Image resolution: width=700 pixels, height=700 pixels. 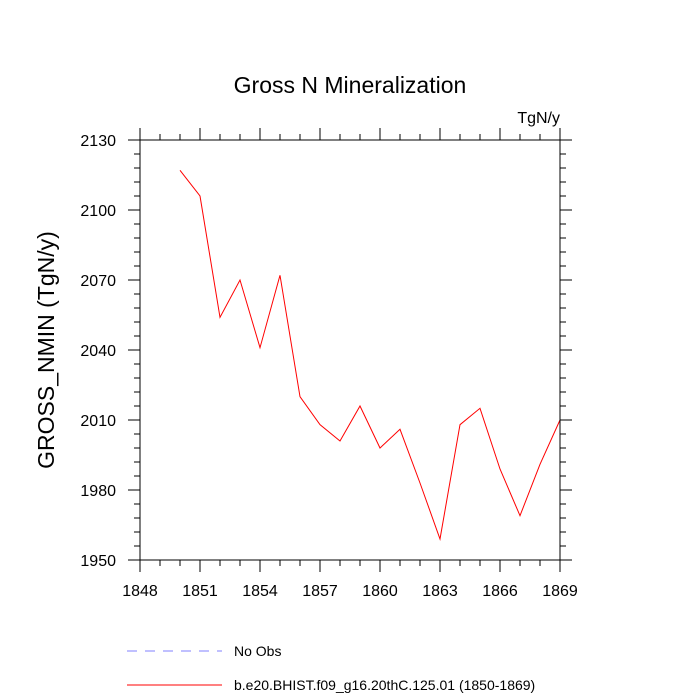 I want to click on y-tick-label: 2130, so click(x=98, y=141).